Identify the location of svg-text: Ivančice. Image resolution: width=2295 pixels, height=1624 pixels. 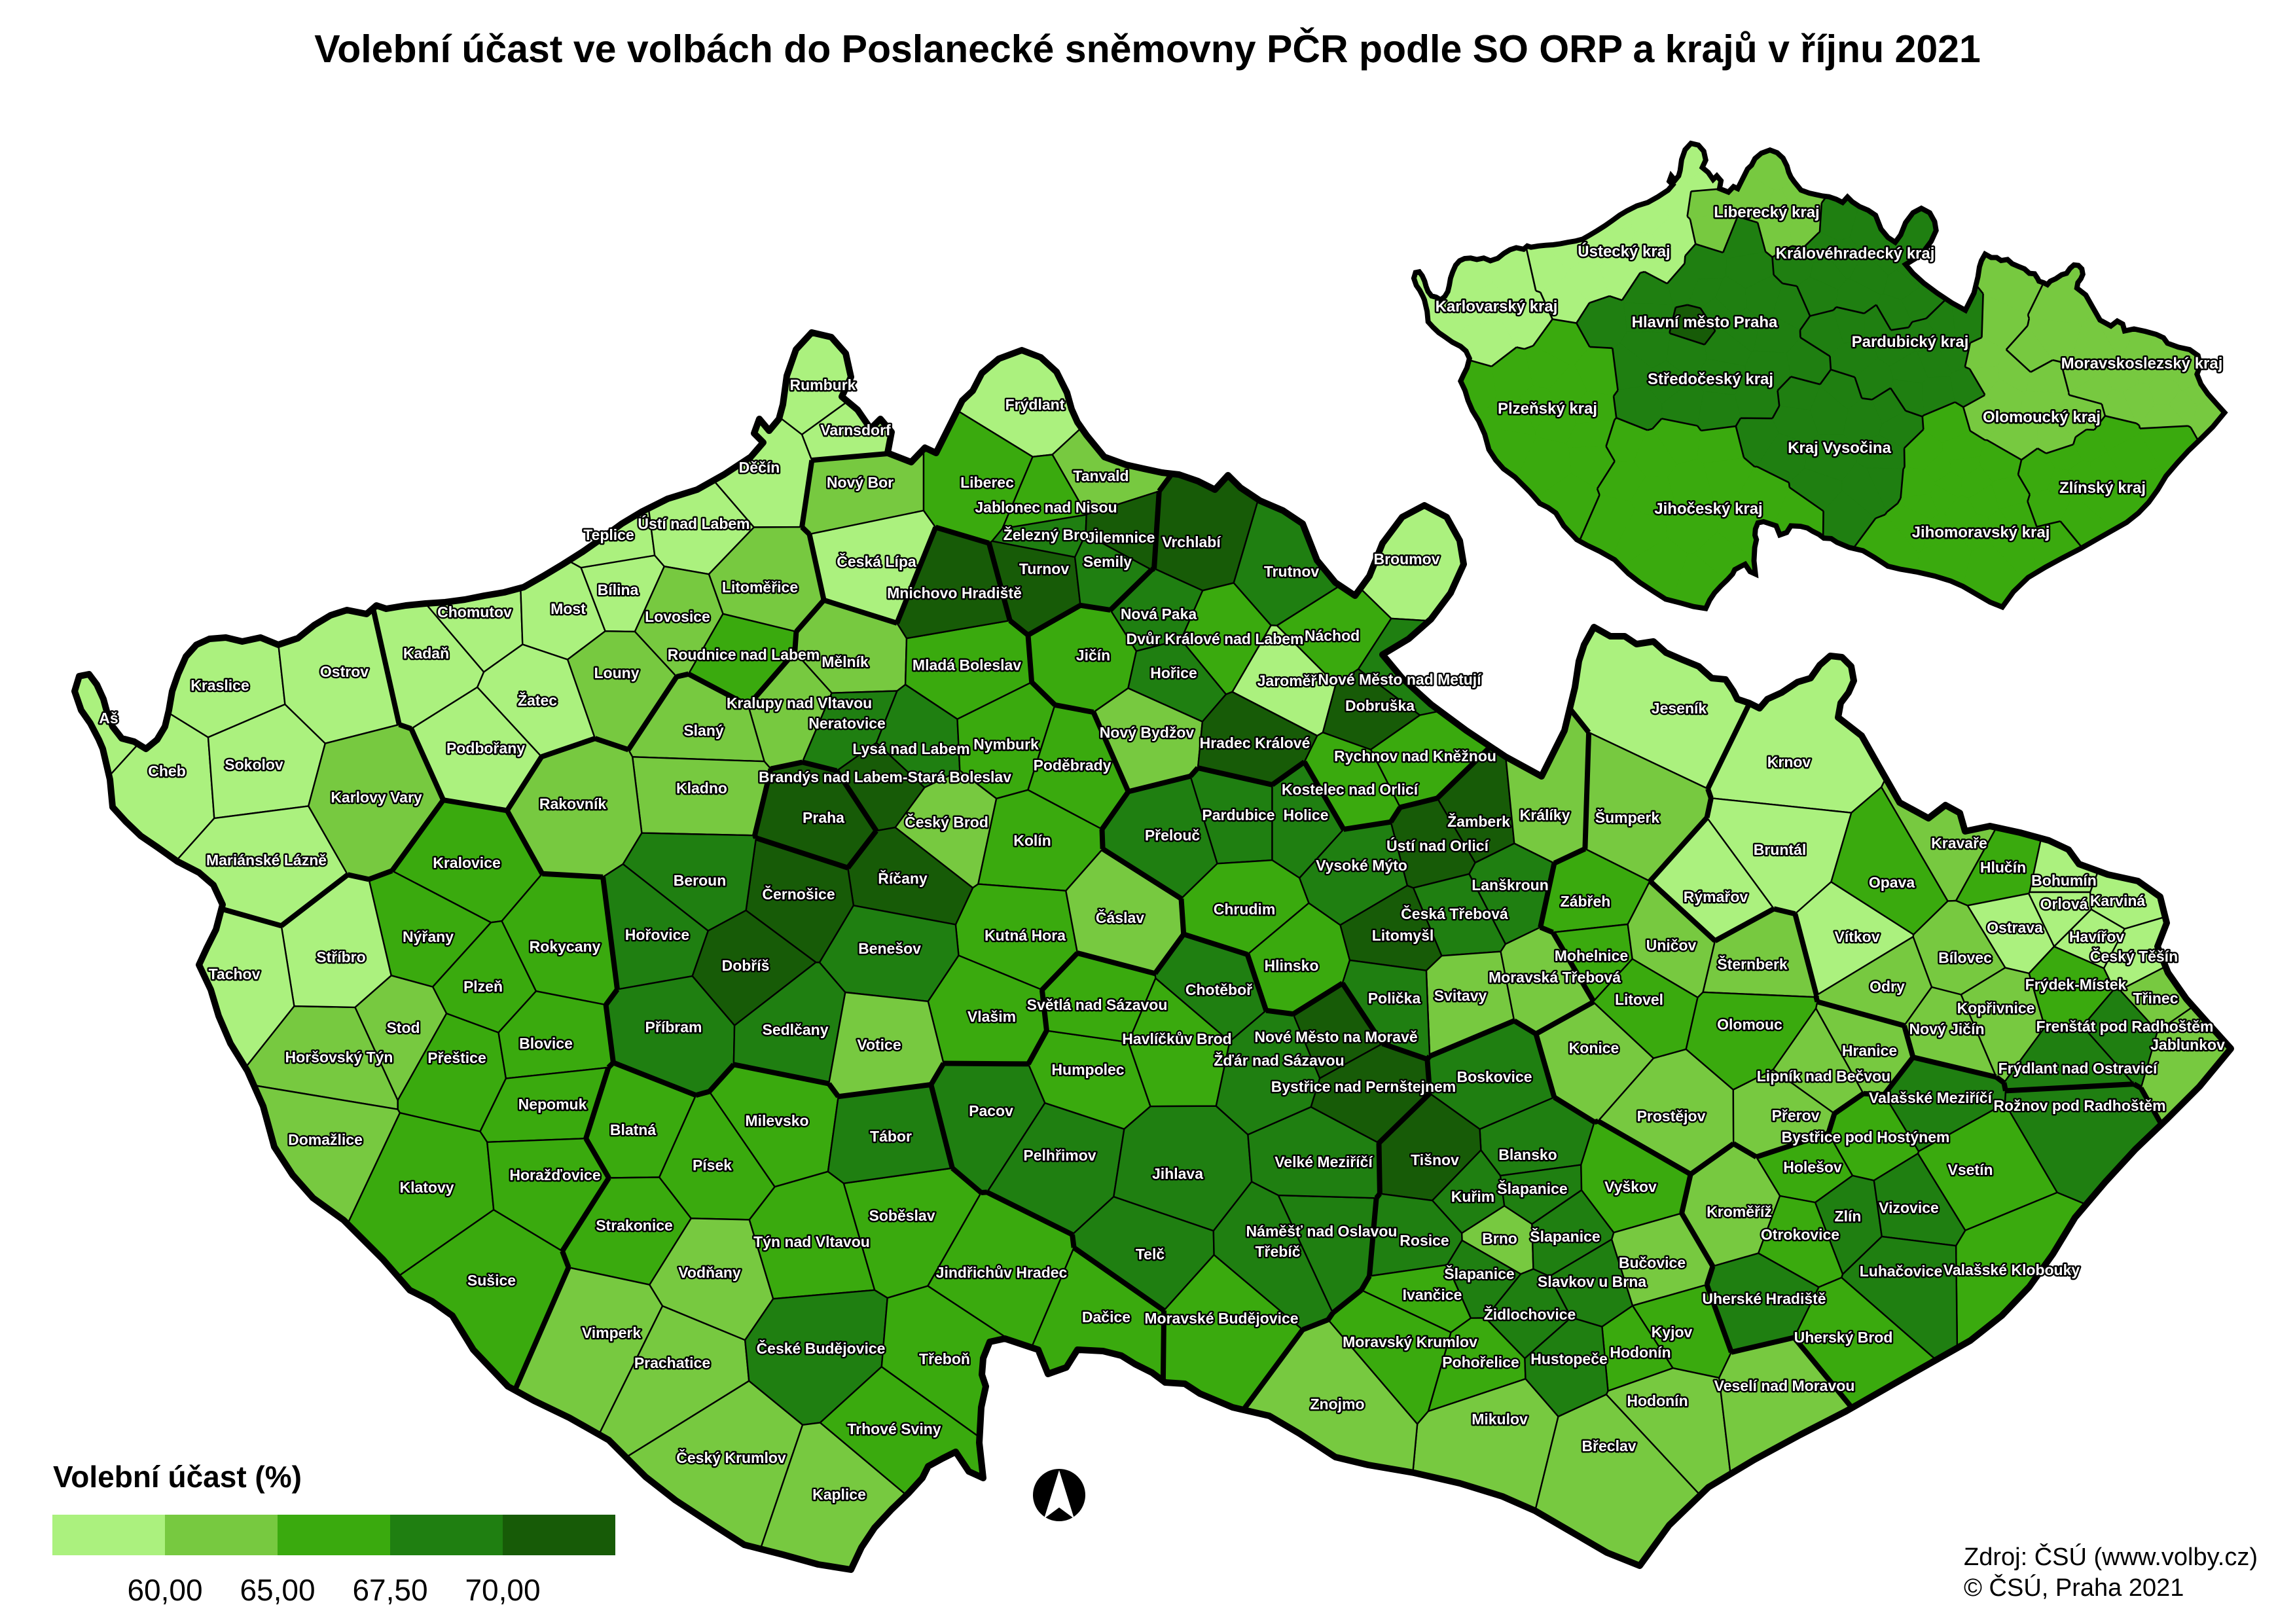
(1432, 1294).